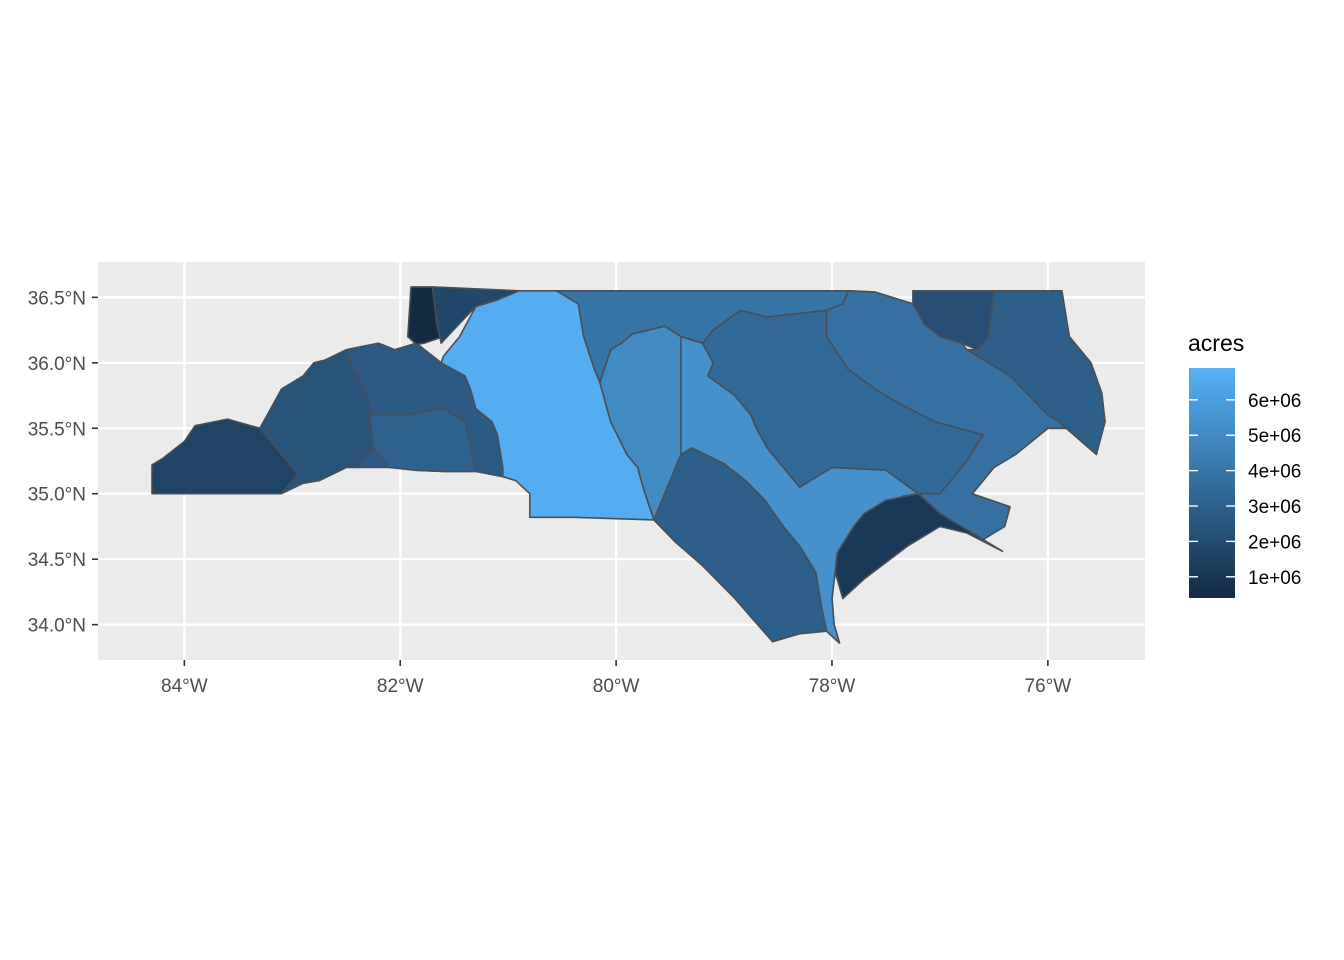  What do you see at coordinates (1274, 578) in the screenshot?
I see `legend-label: 1e+06` at bounding box center [1274, 578].